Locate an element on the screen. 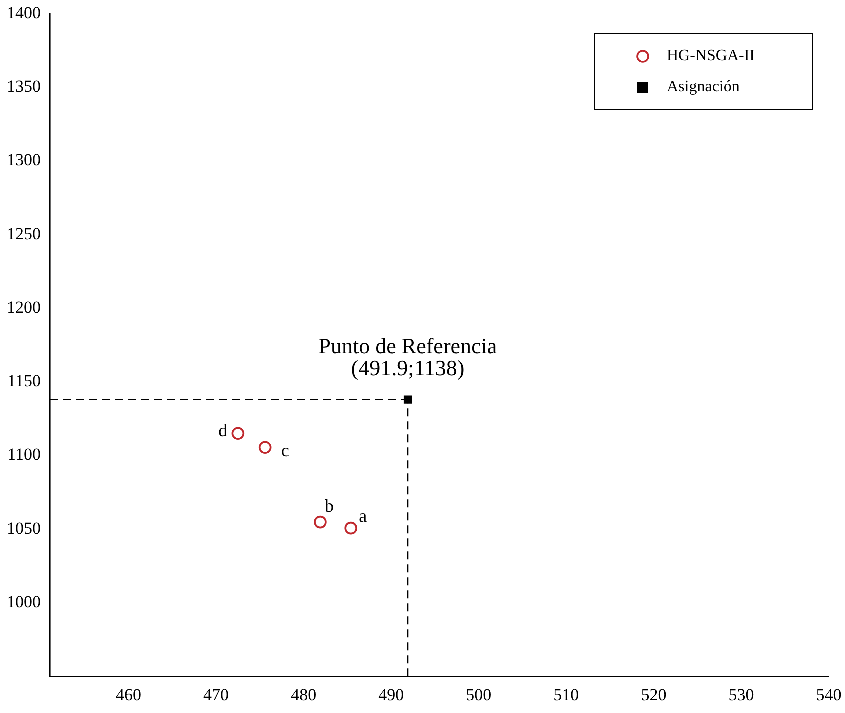  annotation: c is located at coordinates (285, 450).